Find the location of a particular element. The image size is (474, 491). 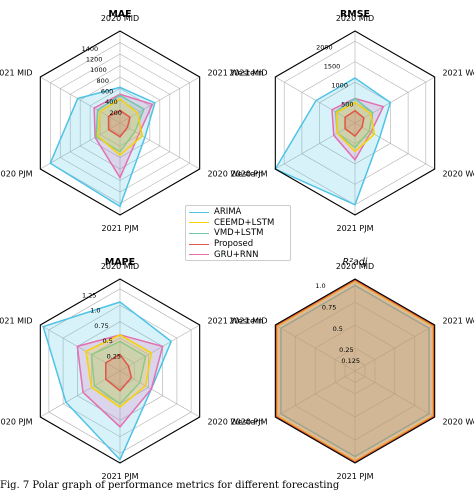

radial-tick-label: 1500 is located at coordinates (332, 67).